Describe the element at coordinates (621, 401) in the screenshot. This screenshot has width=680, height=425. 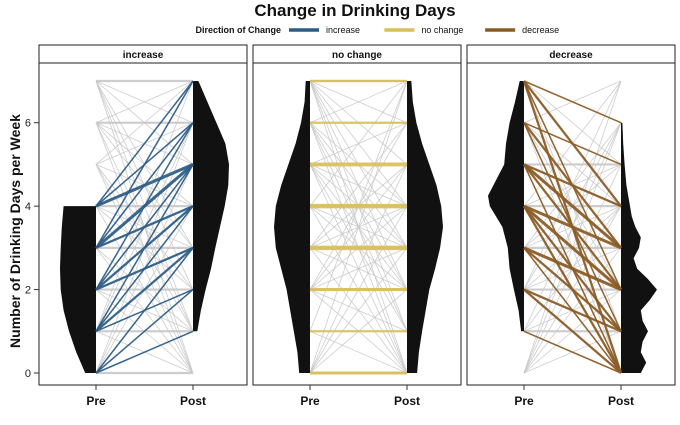
I see `x-tick-label-2-1: Post` at that location.